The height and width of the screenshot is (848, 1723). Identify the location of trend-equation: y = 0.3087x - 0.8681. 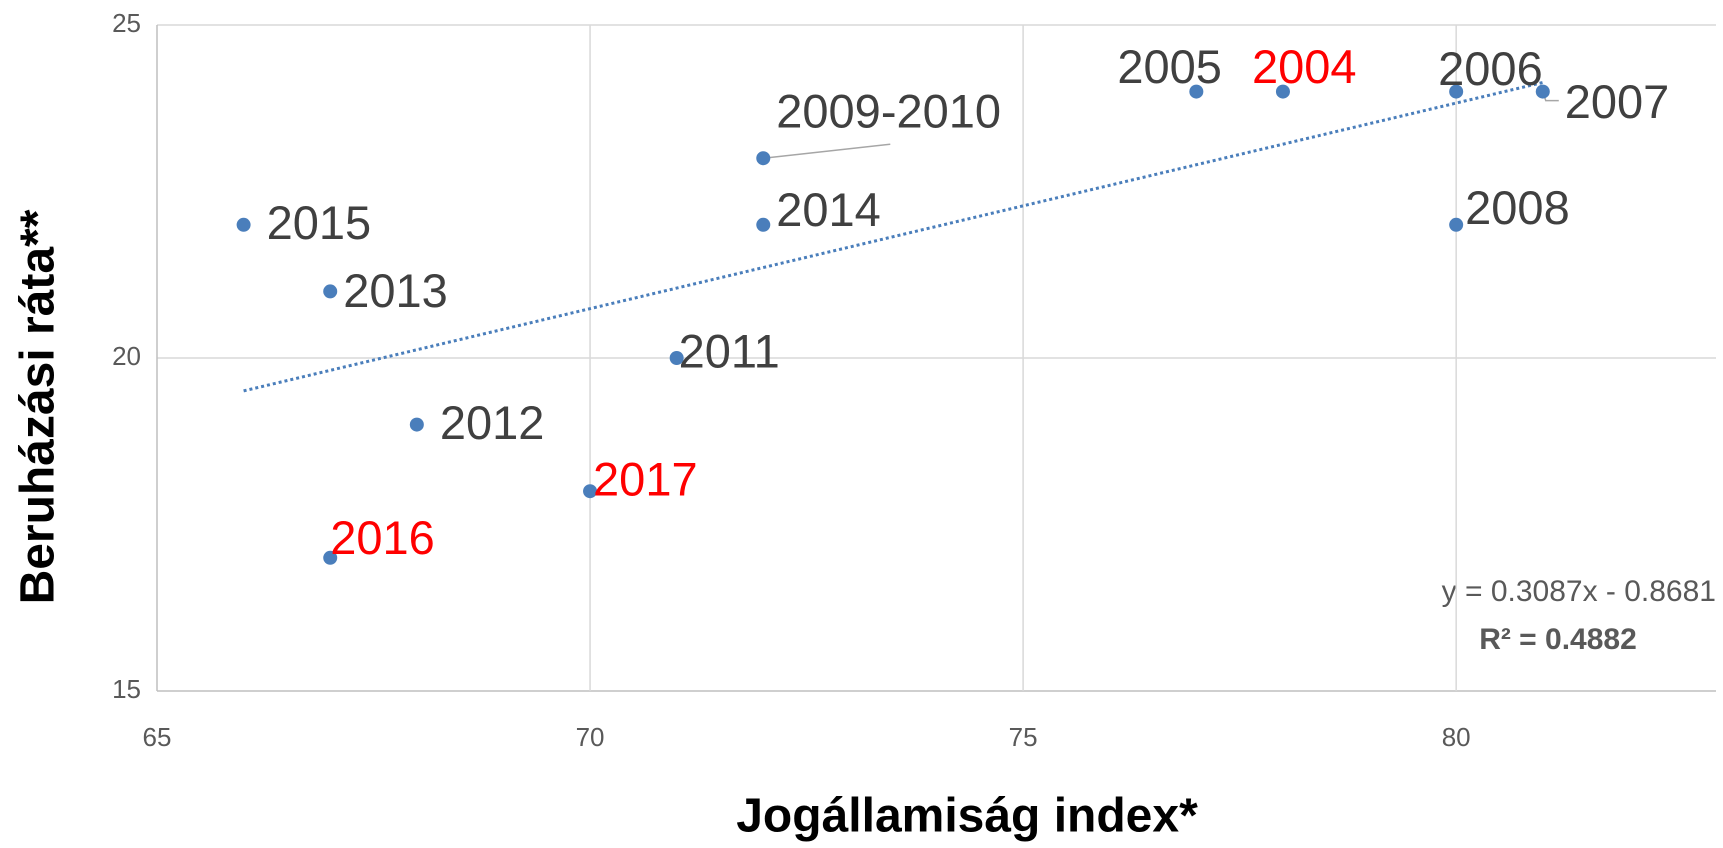
(1579, 591).